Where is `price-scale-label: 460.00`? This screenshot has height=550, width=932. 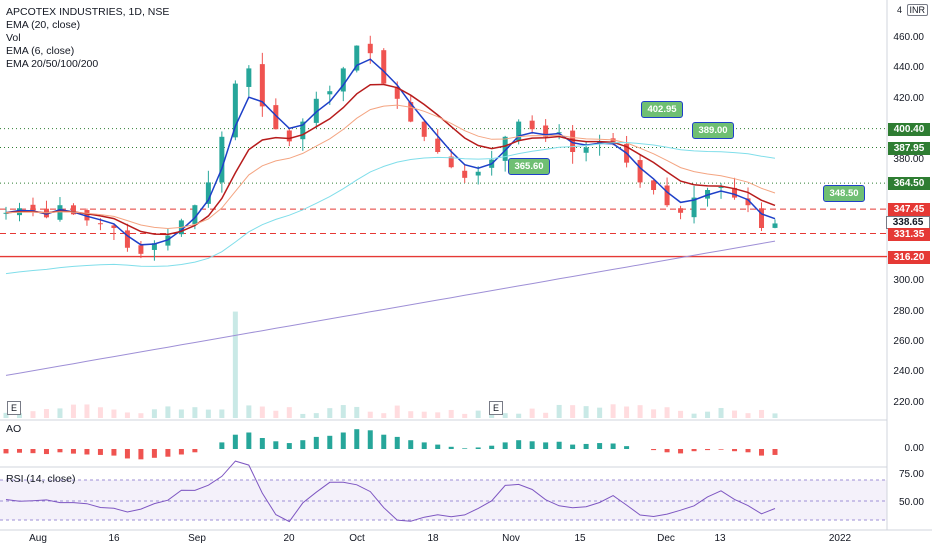
price-scale-label: 460.00 is located at coordinates (908, 37).